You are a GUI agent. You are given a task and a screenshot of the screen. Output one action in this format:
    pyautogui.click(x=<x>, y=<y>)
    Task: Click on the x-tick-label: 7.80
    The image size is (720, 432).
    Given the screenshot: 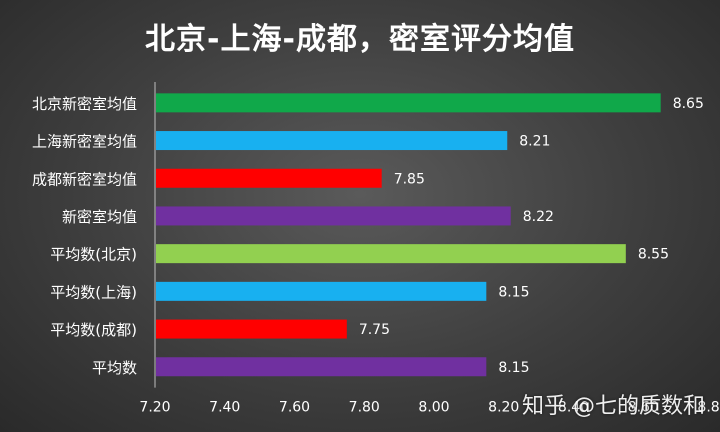 What is the action you would take?
    pyautogui.click(x=364, y=408)
    